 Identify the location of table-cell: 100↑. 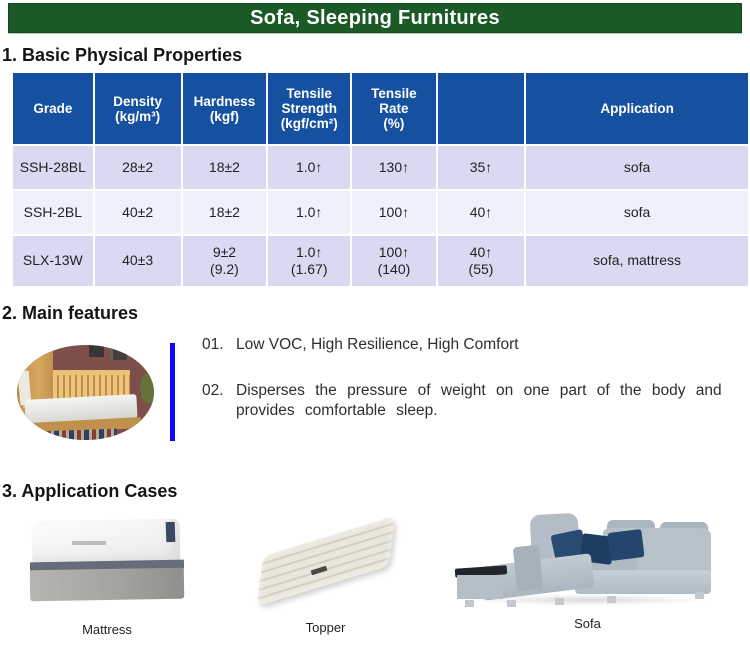
(394, 212).